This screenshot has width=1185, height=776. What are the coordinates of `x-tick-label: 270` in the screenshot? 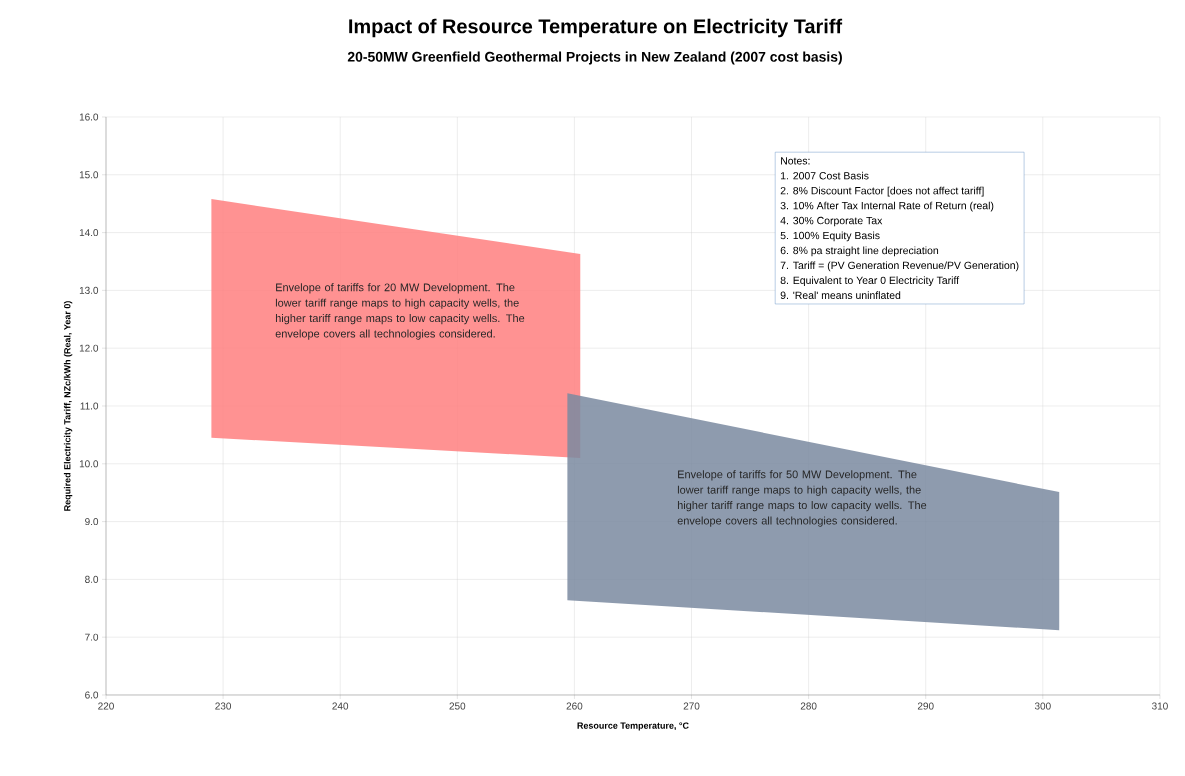 It's located at (691, 706).